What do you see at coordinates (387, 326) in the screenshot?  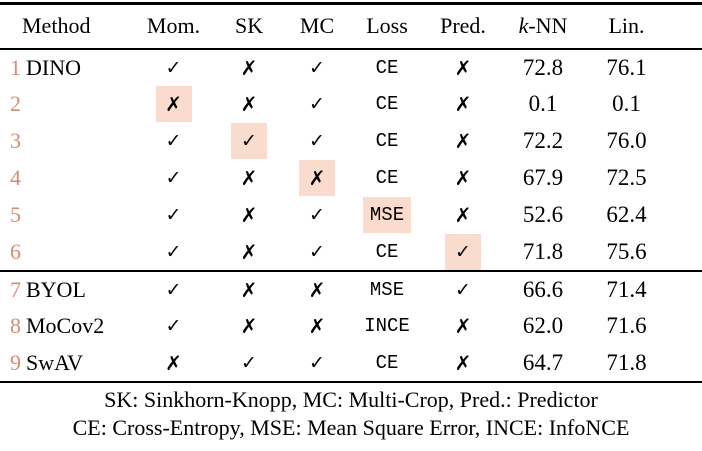 I see `loss-code: INCE` at bounding box center [387, 326].